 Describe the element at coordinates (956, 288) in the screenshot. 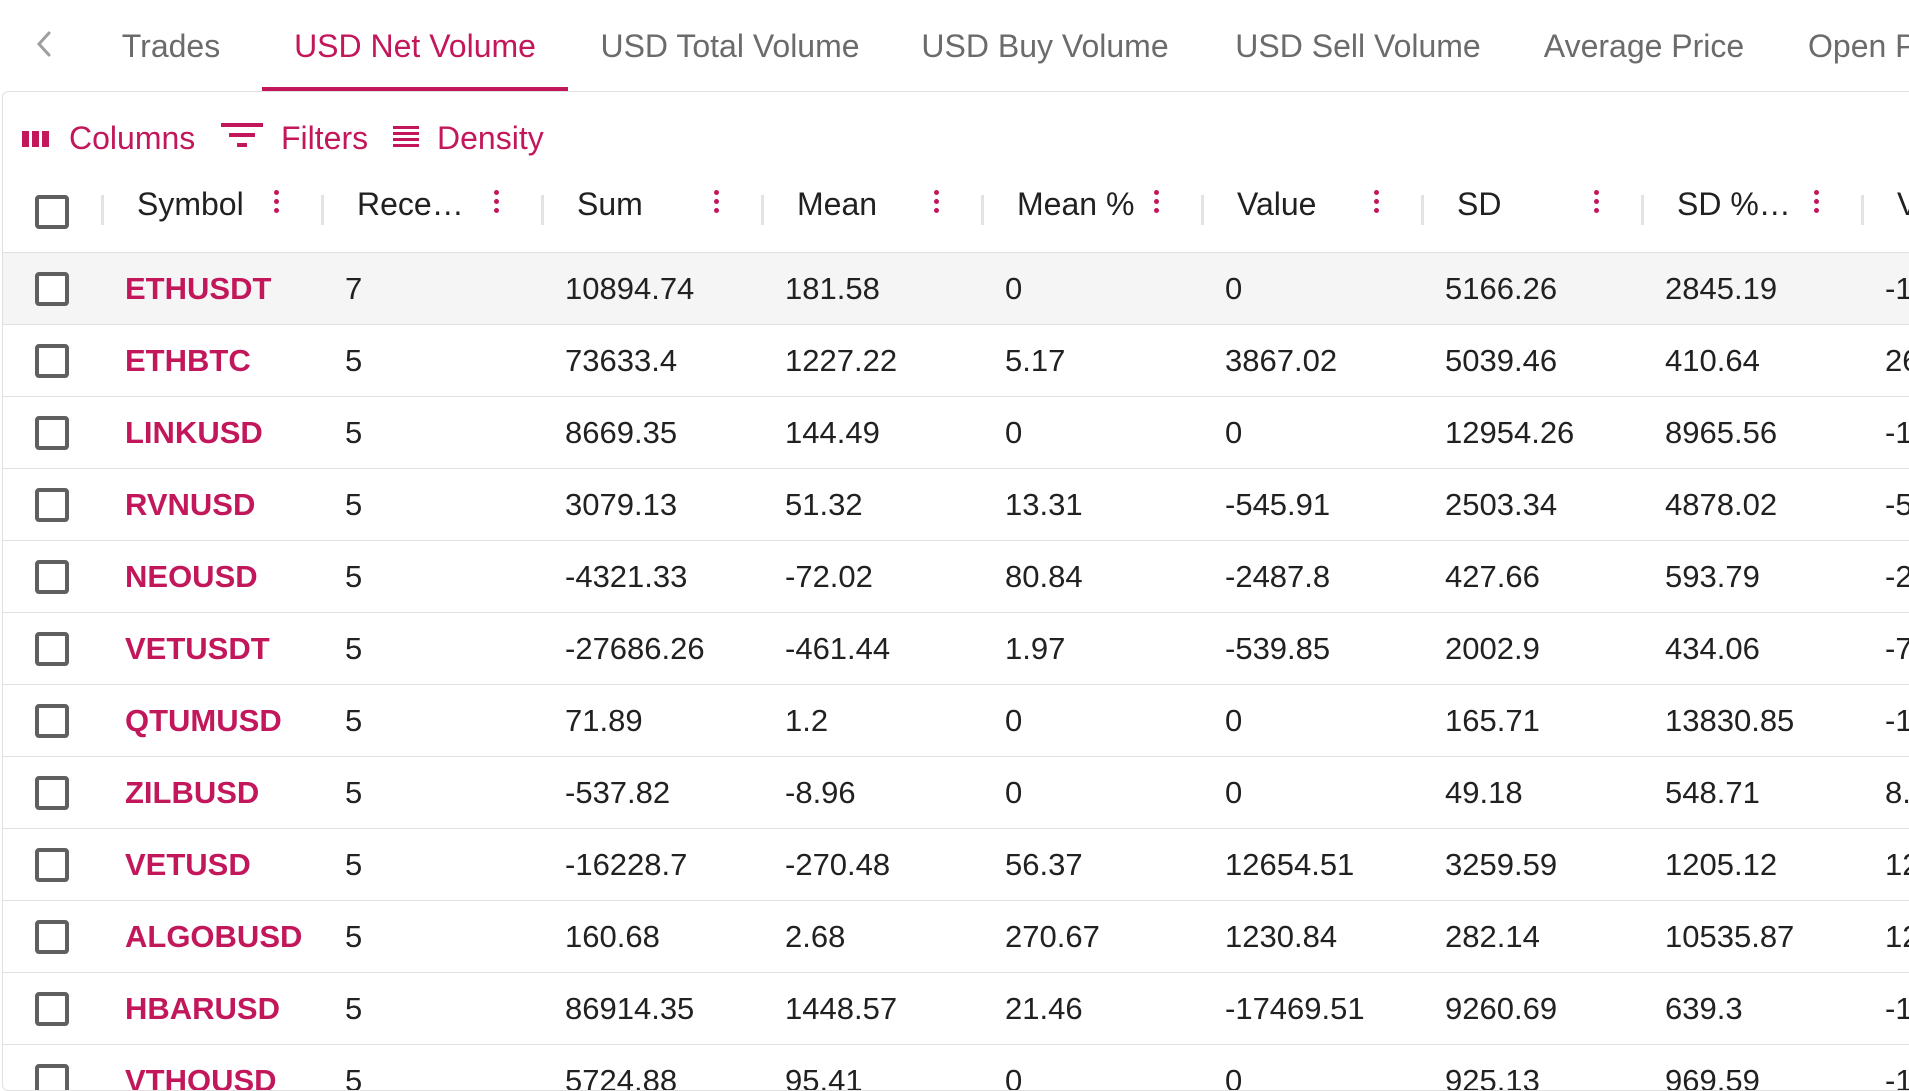

I see `table-row: ETHUSDT 7 10894.74 181.58 0 0 5166.26 2845.19 -1` at that location.